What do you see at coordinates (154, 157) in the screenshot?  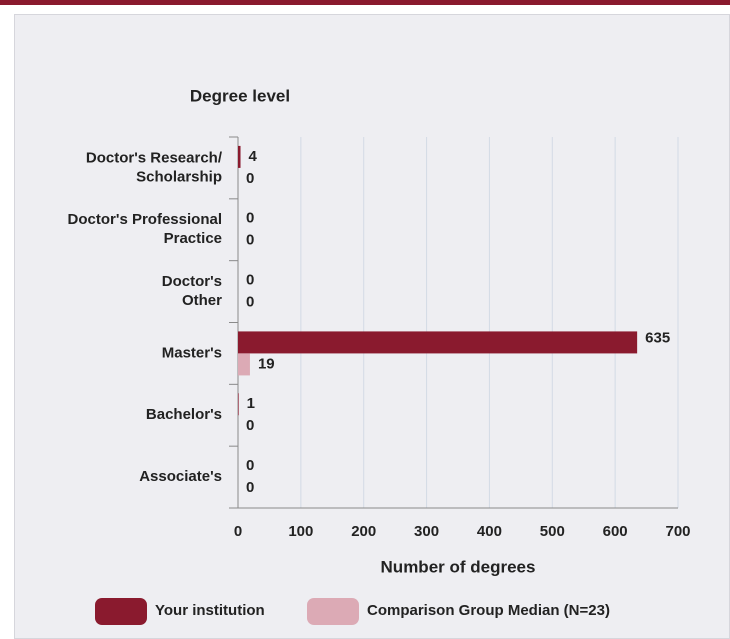 I see `y-tick-label: Doctor's Research/` at bounding box center [154, 157].